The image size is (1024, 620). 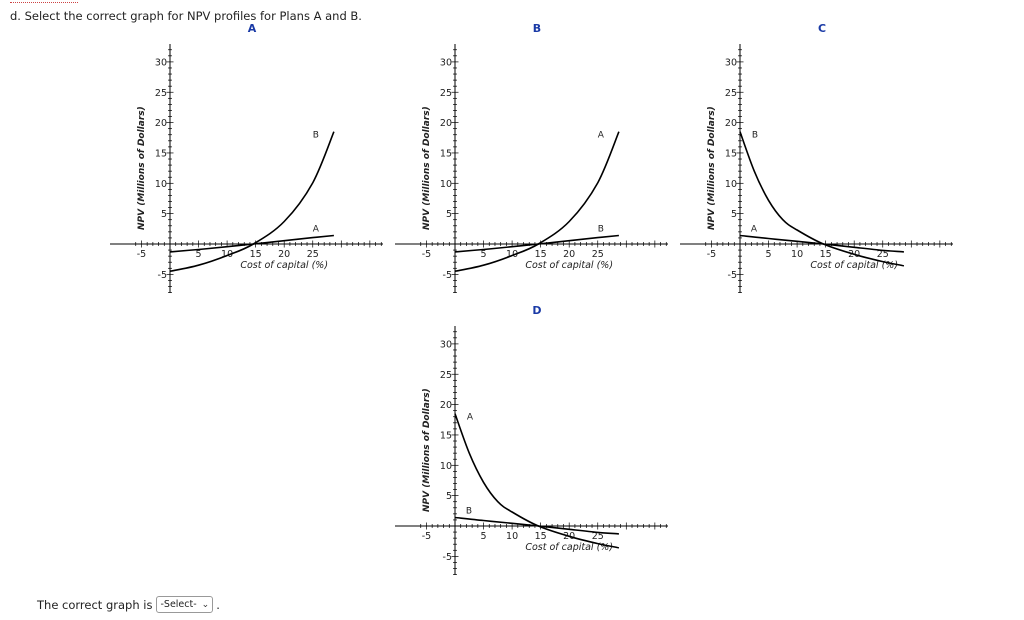 I want to click on answer-suffix: ., so click(x=218, y=604).